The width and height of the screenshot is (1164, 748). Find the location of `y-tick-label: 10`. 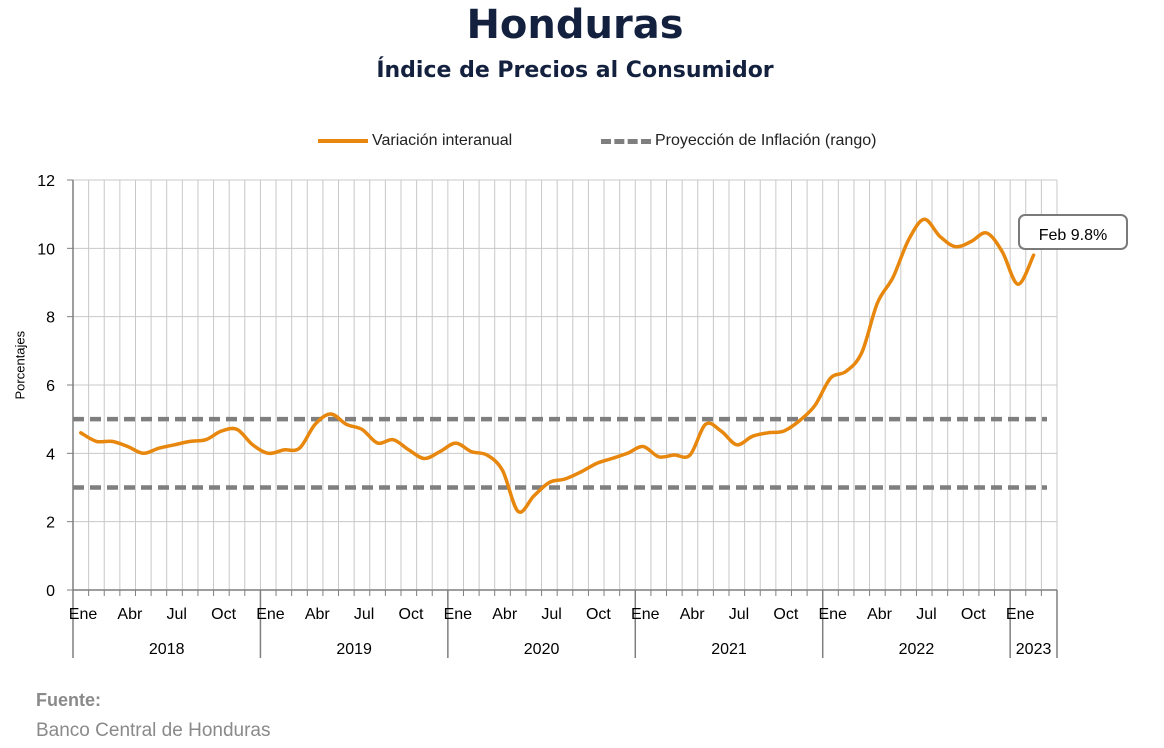

y-tick-label: 10 is located at coordinates (46, 249).